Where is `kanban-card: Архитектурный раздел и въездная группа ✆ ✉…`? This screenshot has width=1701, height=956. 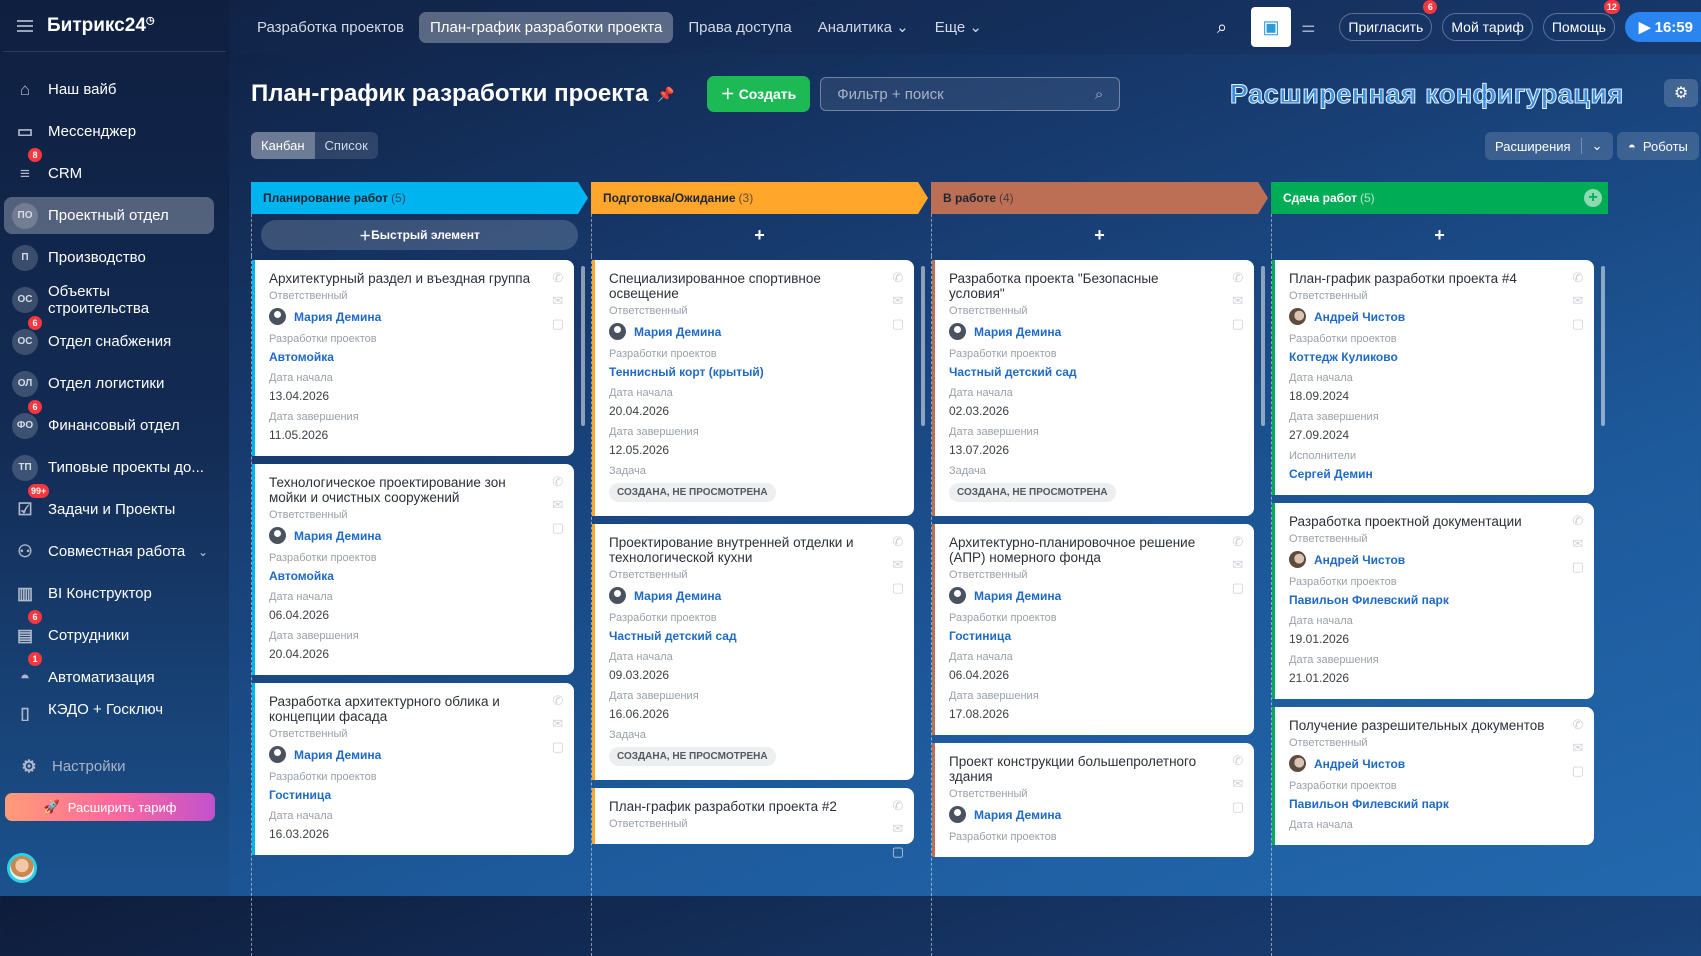
kanban-card: Архитектурный раздел и въездная группа ✆ ✉… is located at coordinates (413, 358).